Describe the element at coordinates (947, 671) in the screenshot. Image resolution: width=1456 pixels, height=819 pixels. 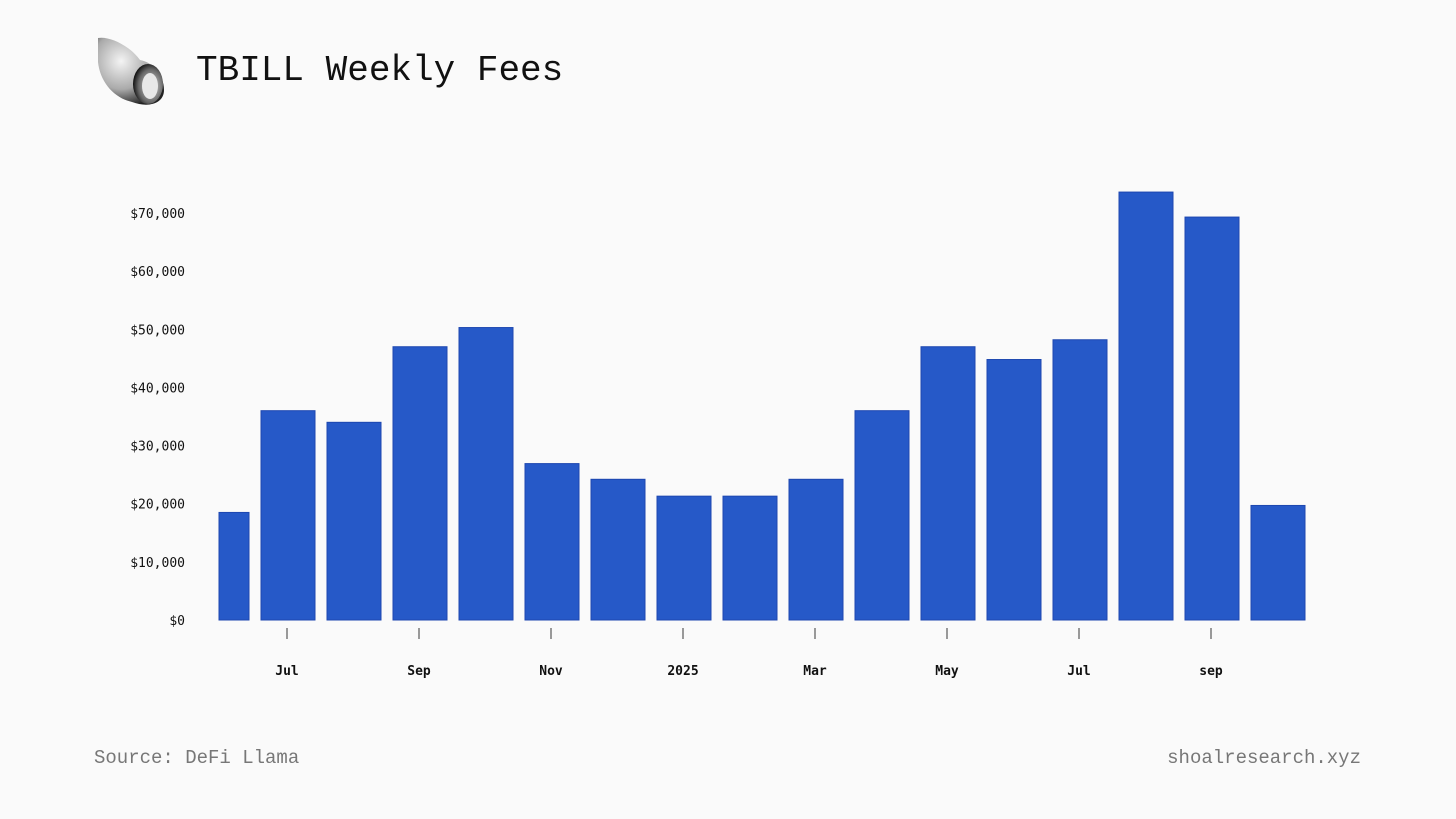
I see `x-tick-label: May` at that location.